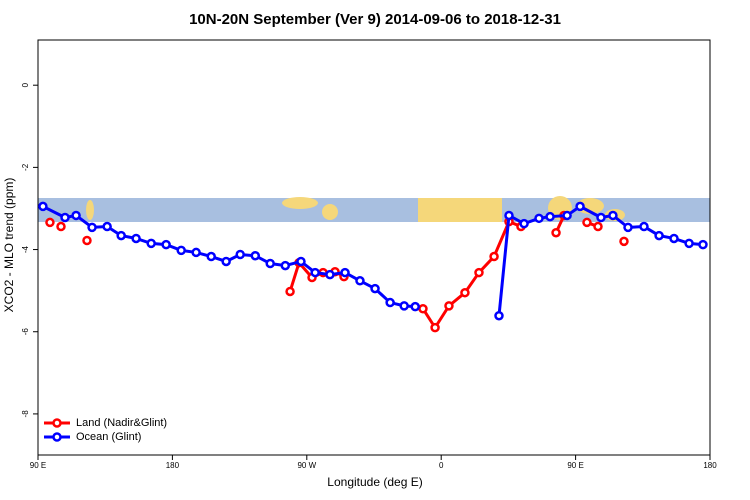 Image resolution: width=750 pixels, height=500 pixels. Describe the element at coordinates (25, 332) in the screenshot. I see `y-tick-label: -6` at that location.